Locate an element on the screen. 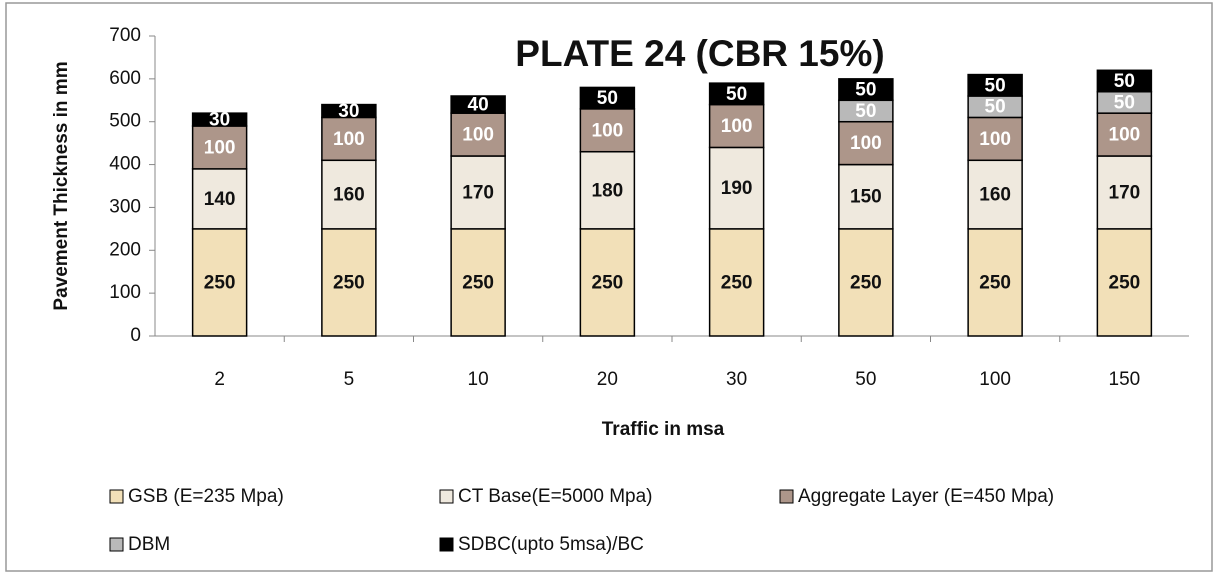 The width and height of the screenshot is (1219, 577). data-label: 190 is located at coordinates (737, 188).